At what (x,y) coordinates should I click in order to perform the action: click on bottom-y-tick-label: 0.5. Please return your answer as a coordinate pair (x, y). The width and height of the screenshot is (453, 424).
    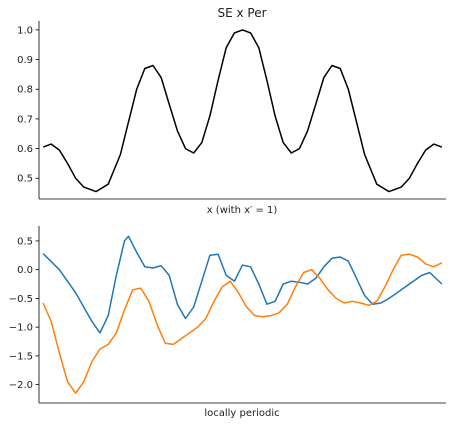
    Looking at the image, I should click on (25, 241).